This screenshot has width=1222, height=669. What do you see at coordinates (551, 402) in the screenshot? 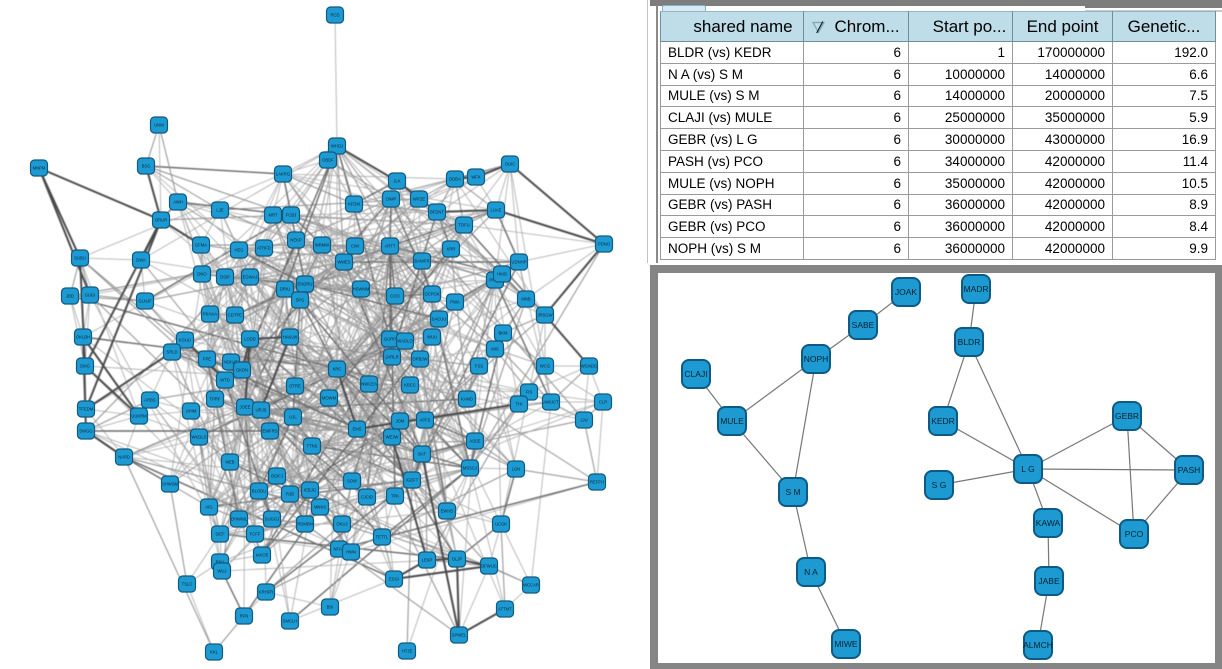
I see `svg-text: AWUCT` at bounding box center [551, 402].